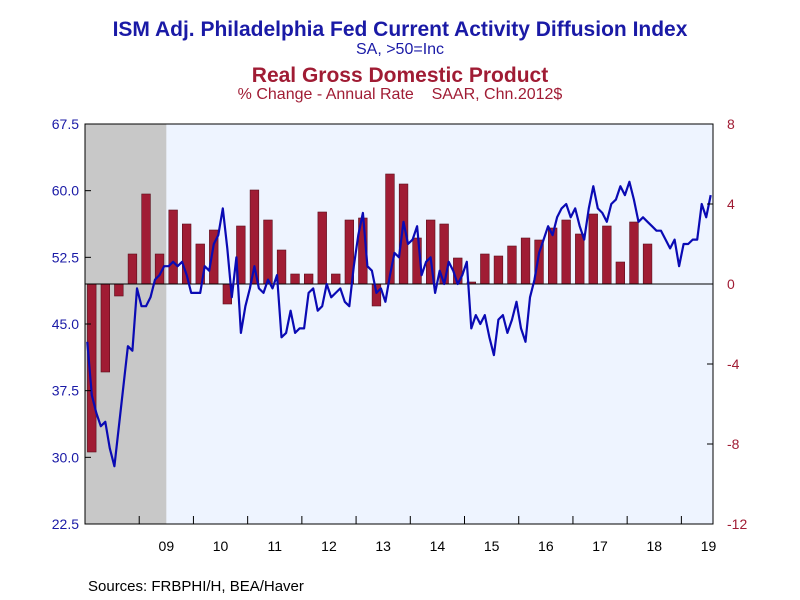  Describe the element at coordinates (65, 324) in the screenshot. I see `left-axis-tick-label: 45.0` at that location.